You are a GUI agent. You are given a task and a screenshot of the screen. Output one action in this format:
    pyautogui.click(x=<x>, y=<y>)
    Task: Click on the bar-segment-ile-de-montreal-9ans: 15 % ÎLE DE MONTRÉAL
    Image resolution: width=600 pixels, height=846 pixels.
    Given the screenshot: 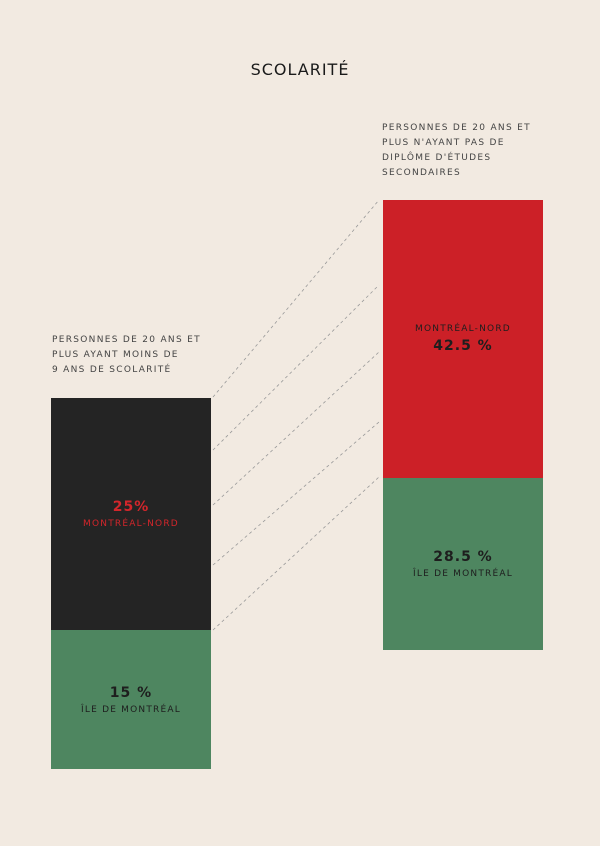 What is the action you would take?
    pyautogui.click(x=131, y=699)
    